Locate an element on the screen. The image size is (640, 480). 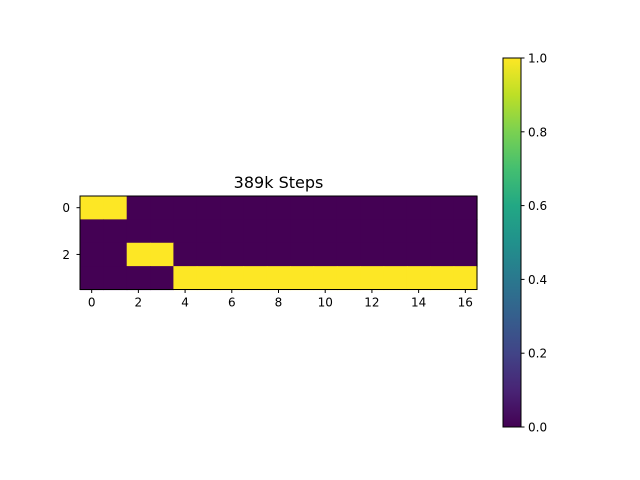
heatmap-cell-r2-c8 is located at coordinates (278, 254).